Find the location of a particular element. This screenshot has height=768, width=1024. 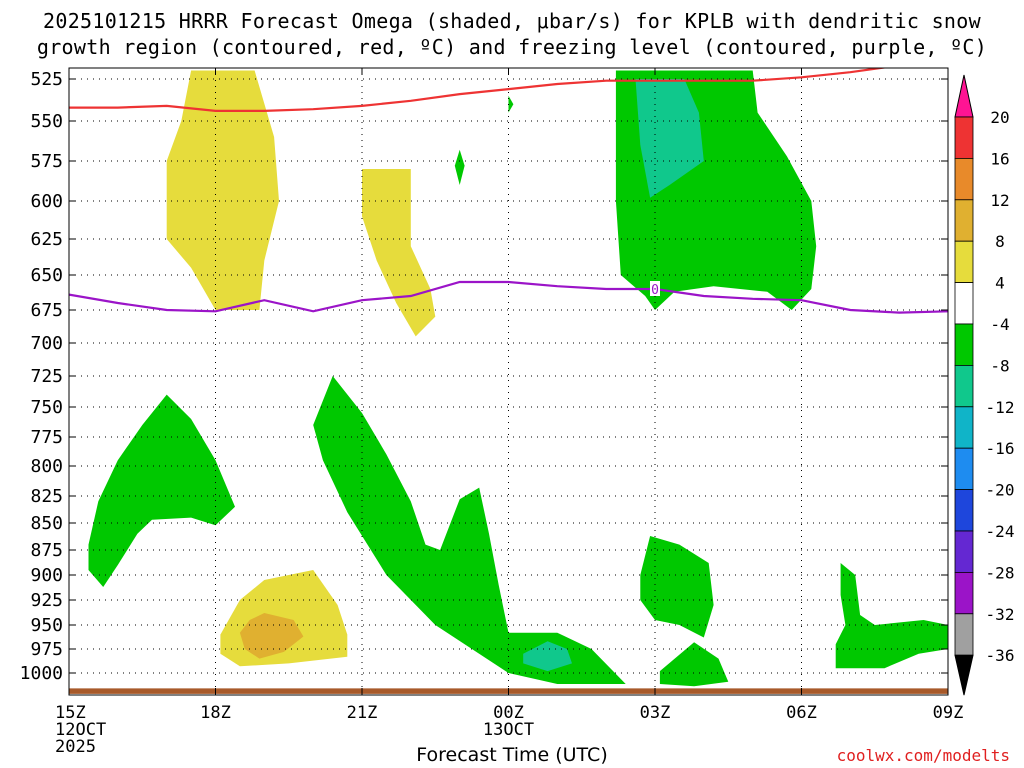

colorbar-label-4: 4 is located at coordinates (1000, 283).